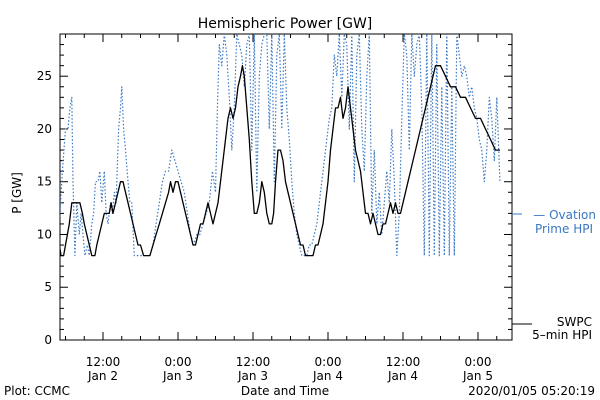 The image size is (600, 400). What do you see at coordinates (554, 275) in the screenshot?
I see `legend: — Ovation Prime HPI SWPC 5–min HPI` at bounding box center [554, 275].